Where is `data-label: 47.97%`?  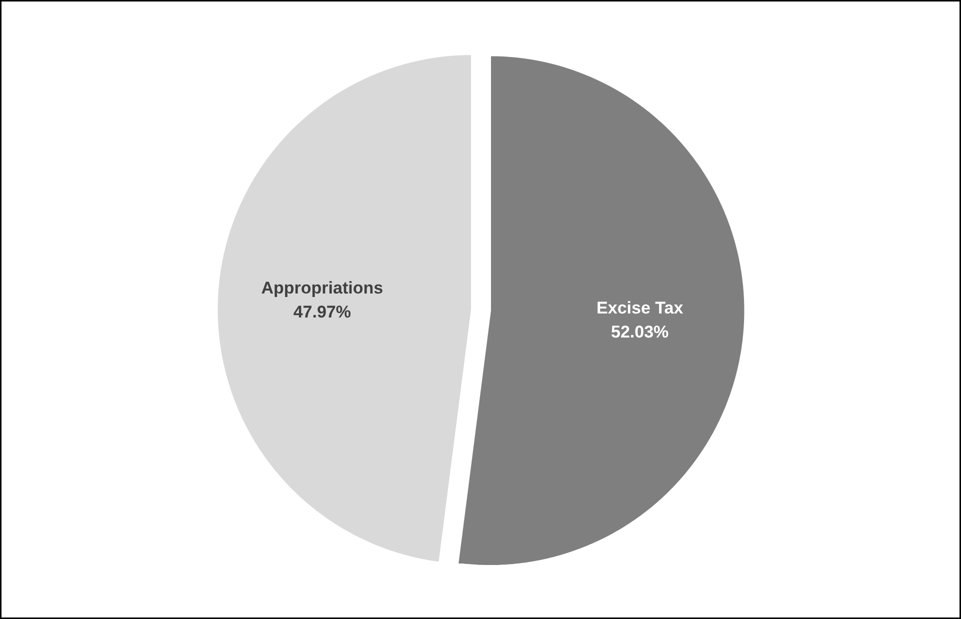 data-label: 47.97% is located at coordinates (322, 312).